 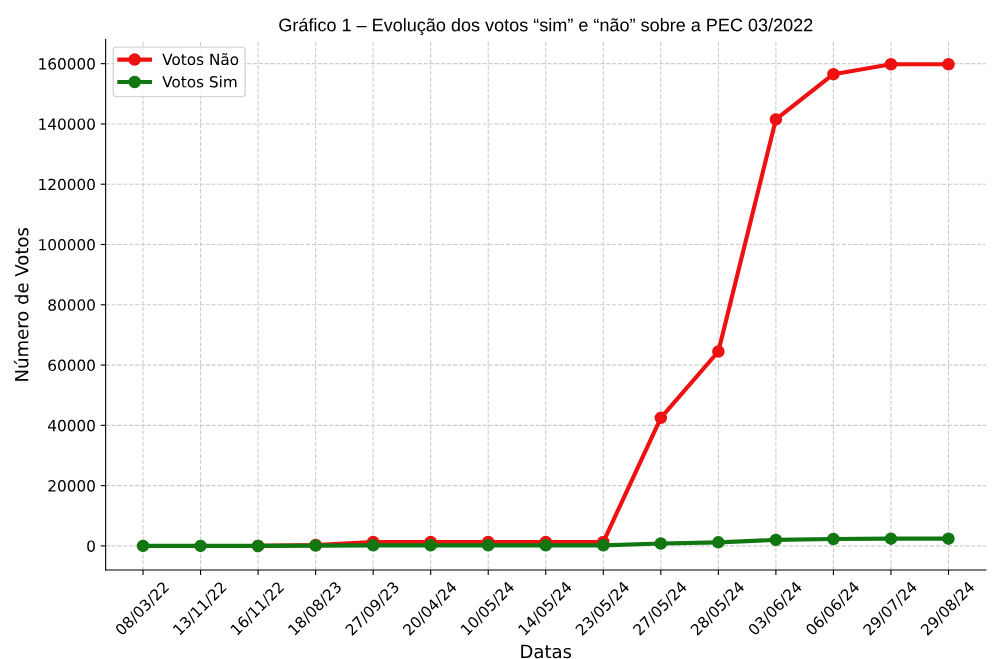 I want to click on legend-label: Votos Não, so click(x=200, y=59).